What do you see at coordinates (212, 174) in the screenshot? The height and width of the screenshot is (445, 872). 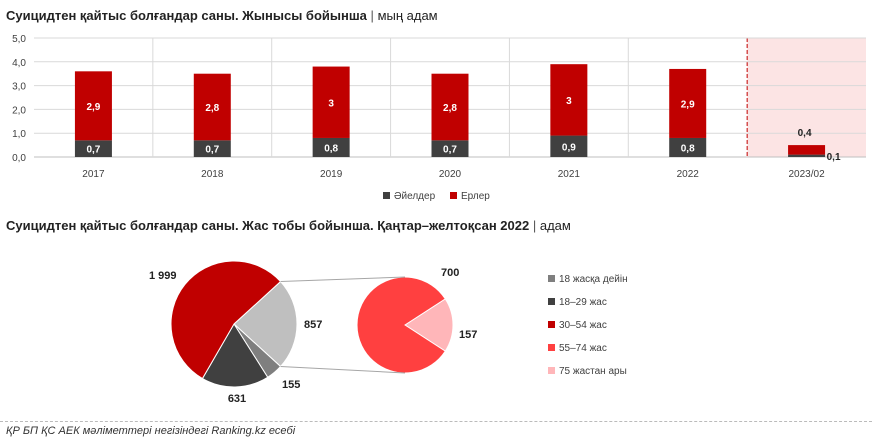 I see `x-tick-label: 2018` at bounding box center [212, 174].